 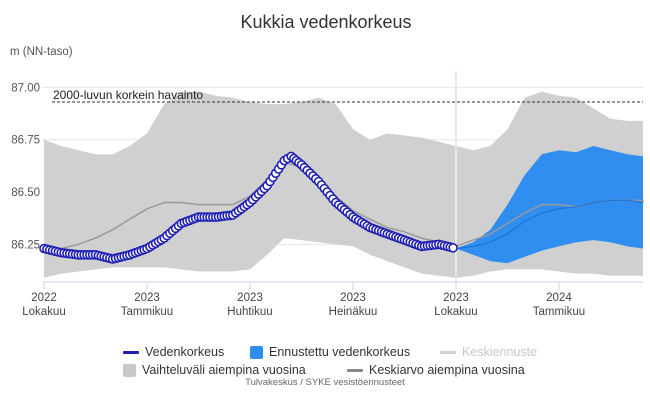 I want to click on legend-item-ennustettu: Ennustettu vedenkorkeus, so click(x=330, y=352).